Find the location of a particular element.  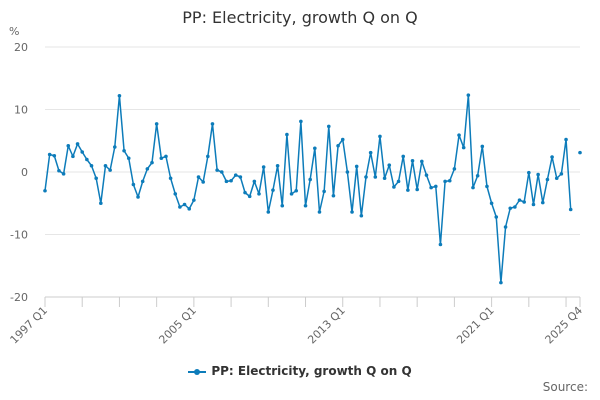

legend: PP: Electricity, growth Q on Q is located at coordinates (300, 371).